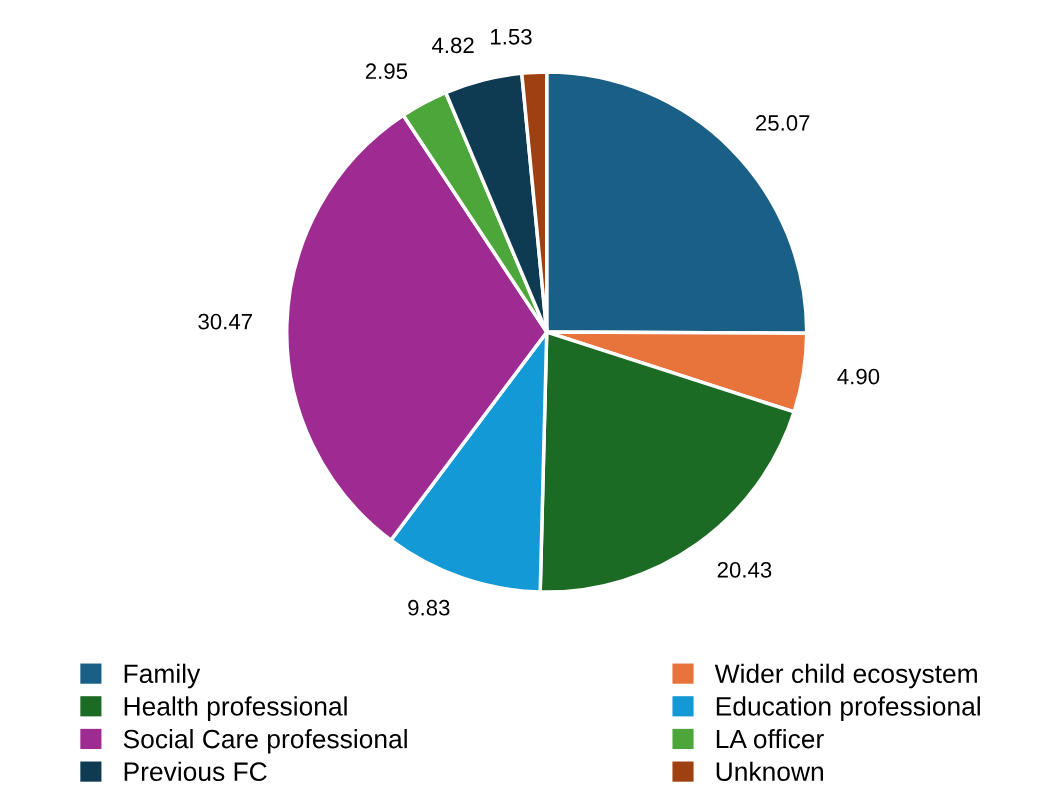  I want to click on data-label: 4.90, so click(858, 376).